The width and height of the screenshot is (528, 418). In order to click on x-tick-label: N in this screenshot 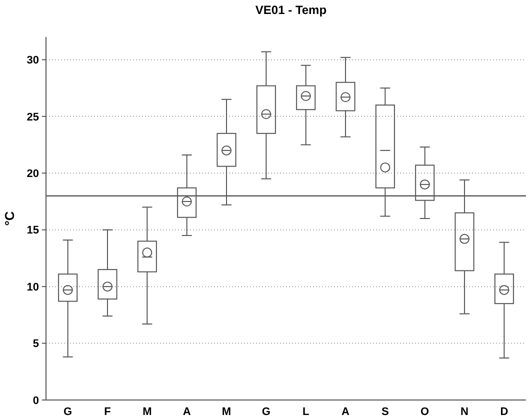, I will do `click(464, 412)`.